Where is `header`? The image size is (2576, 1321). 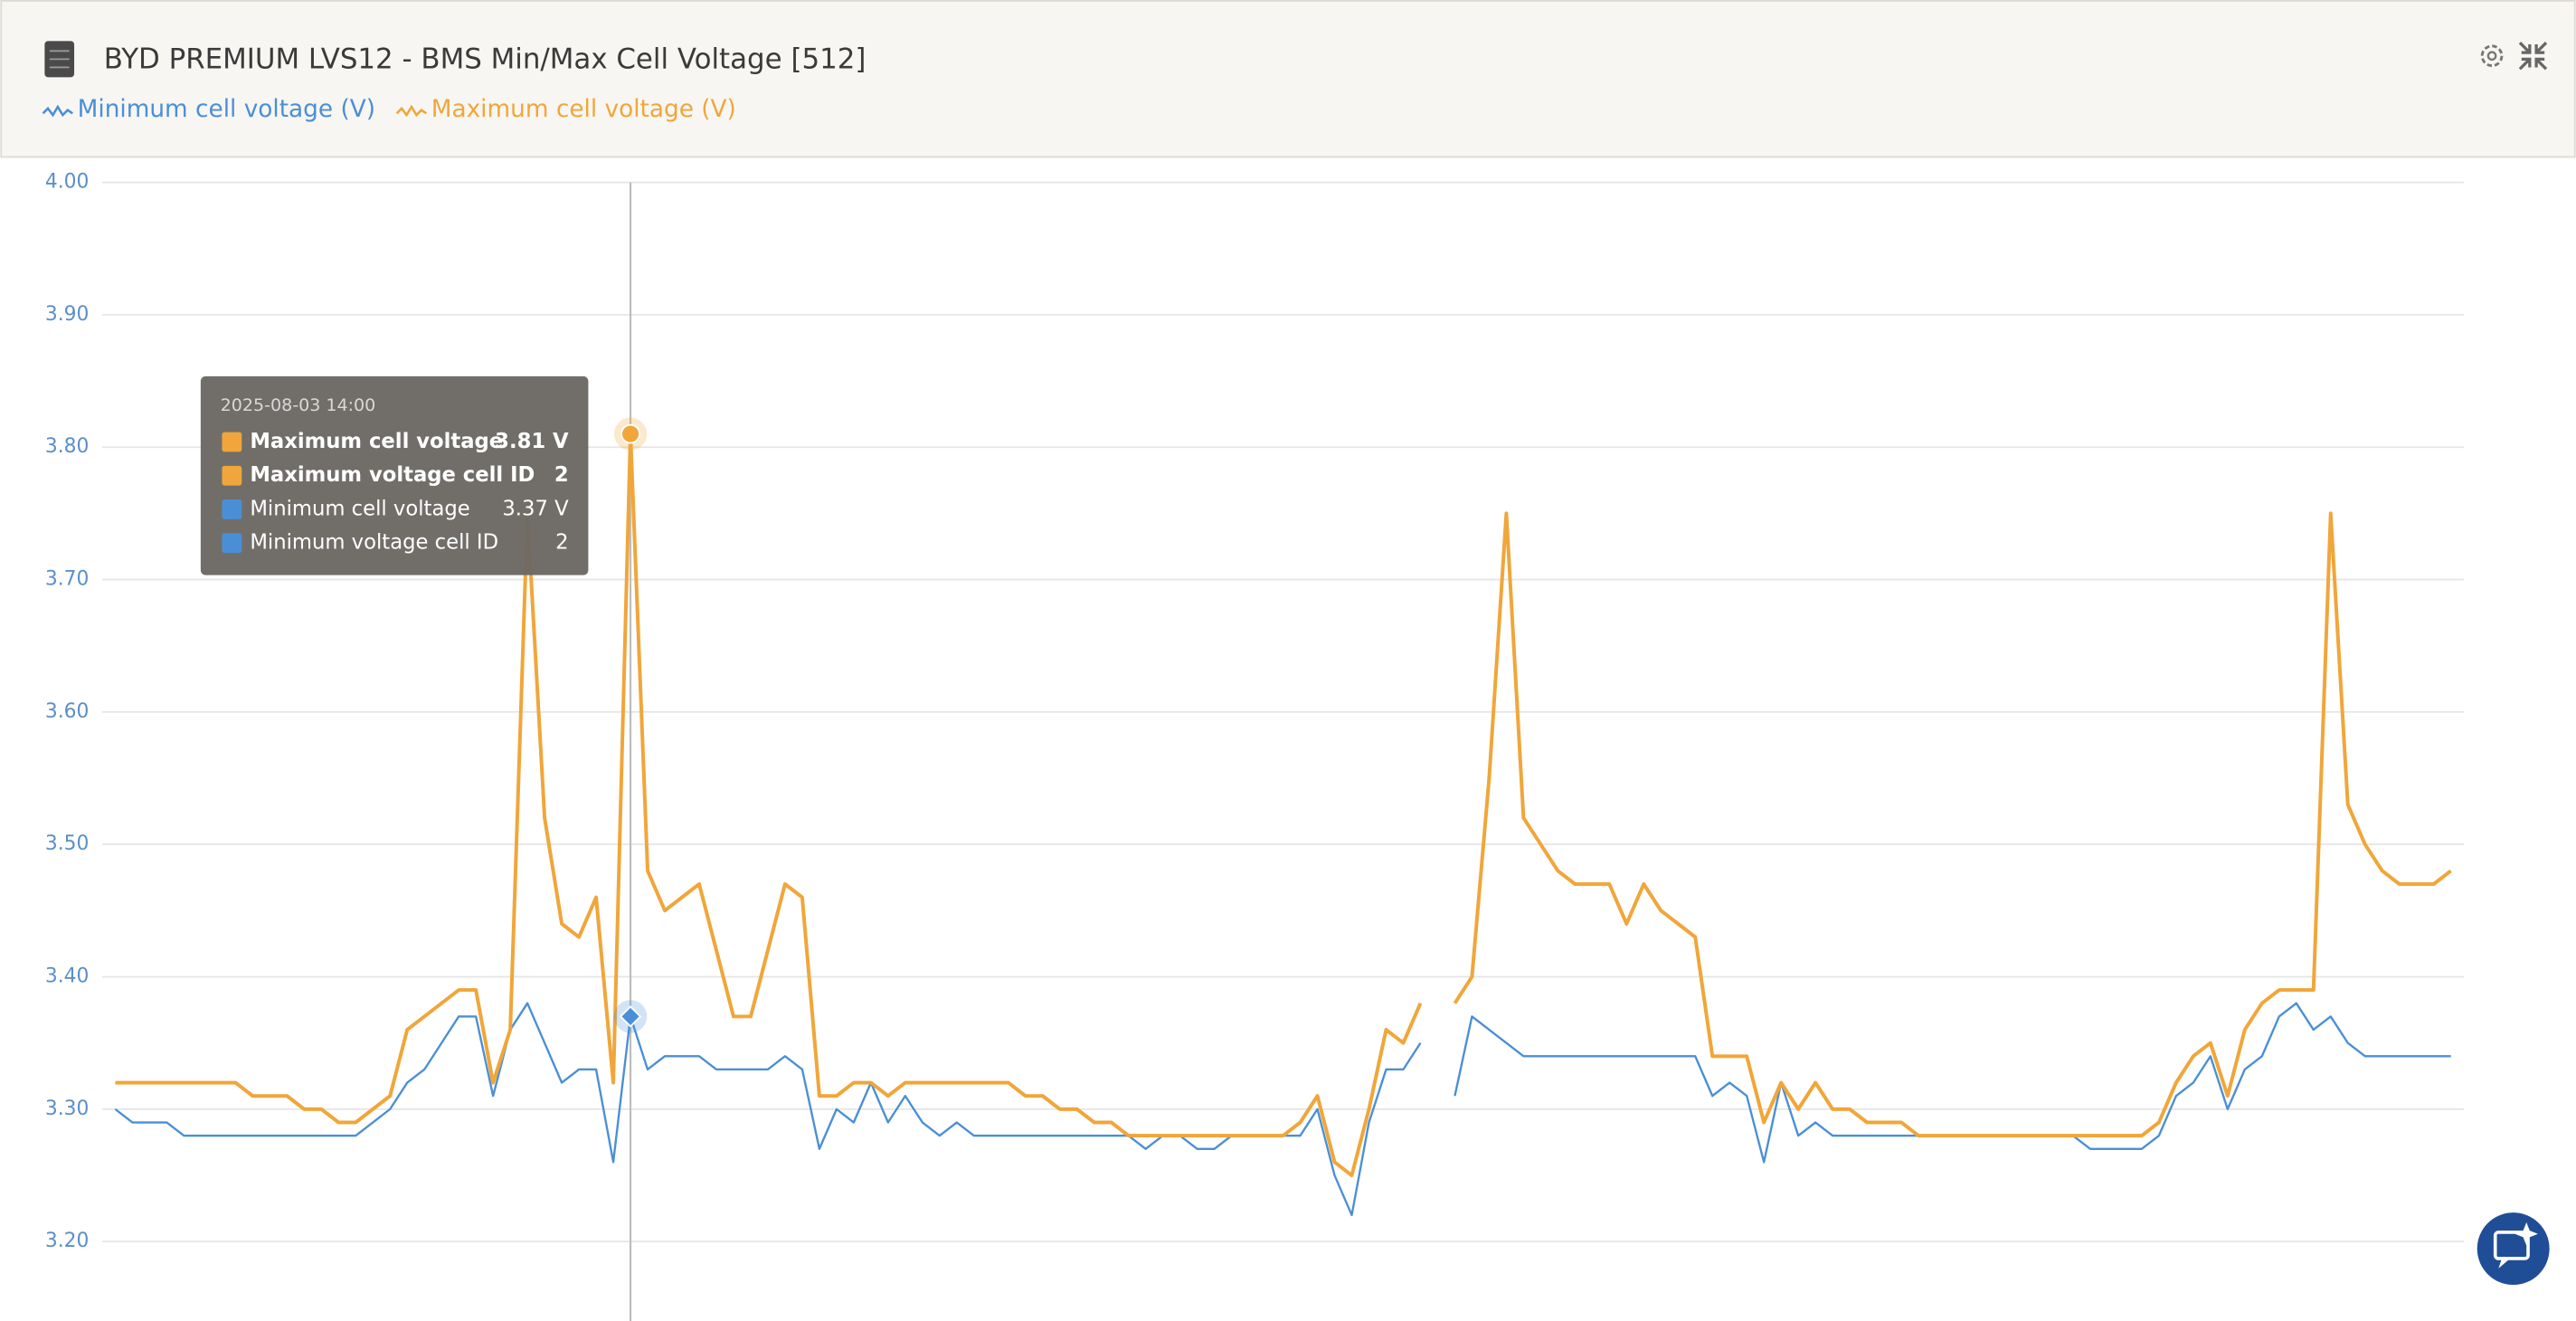
header is located at coordinates (1288, 79).